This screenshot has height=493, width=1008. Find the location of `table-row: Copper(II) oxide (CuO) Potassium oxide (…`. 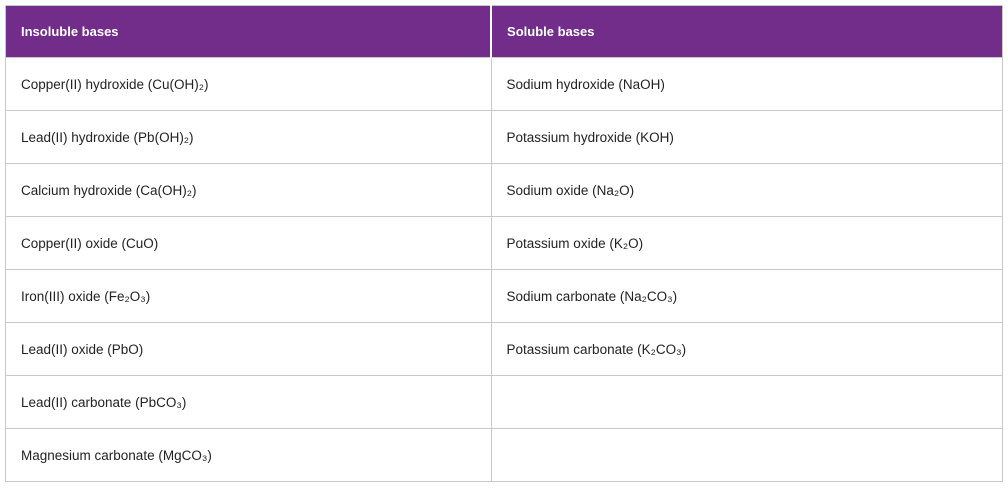

table-row: Copper(II) oxide (CuO) Potassium oxide (… is located at coordinates (504, 243).